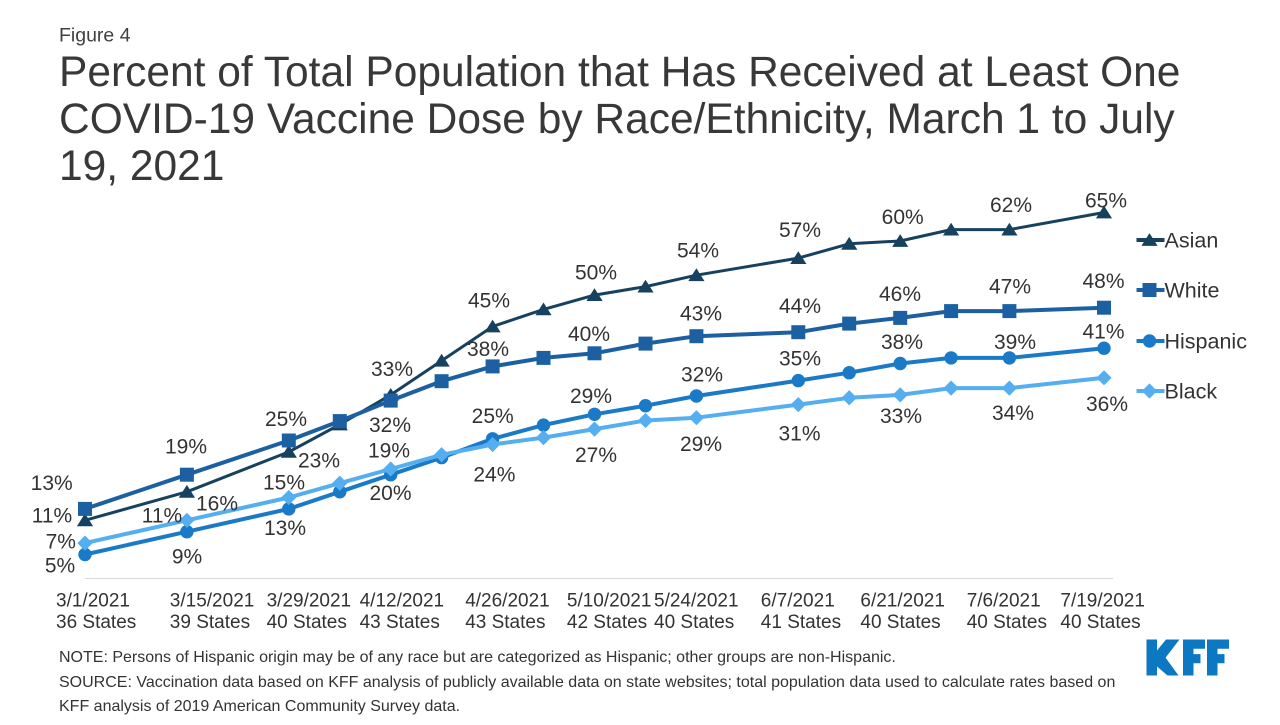 Image resolution: width=1280 pixels, height=725 pixels. I want to click on svg-text: 45%, so click(489, 300).